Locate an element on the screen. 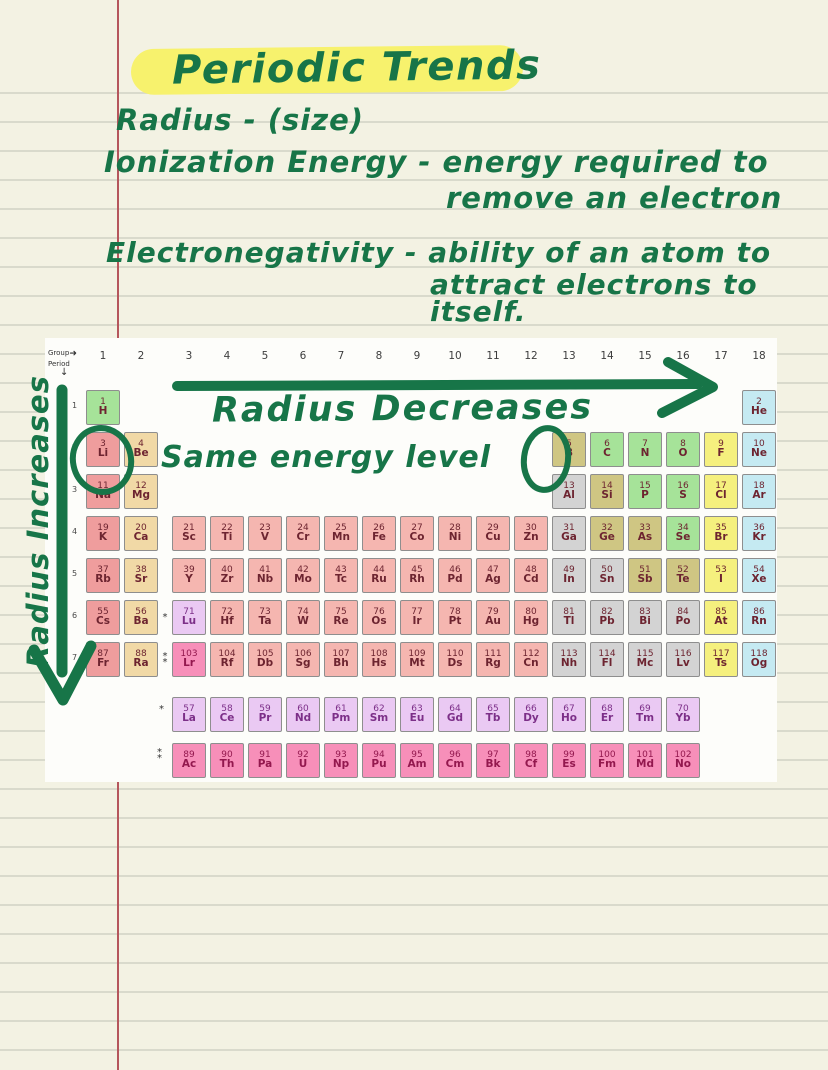 The width and height of the screenshot is (828, 1070). atomic-number: 103 is located at coordinates (189, 654).